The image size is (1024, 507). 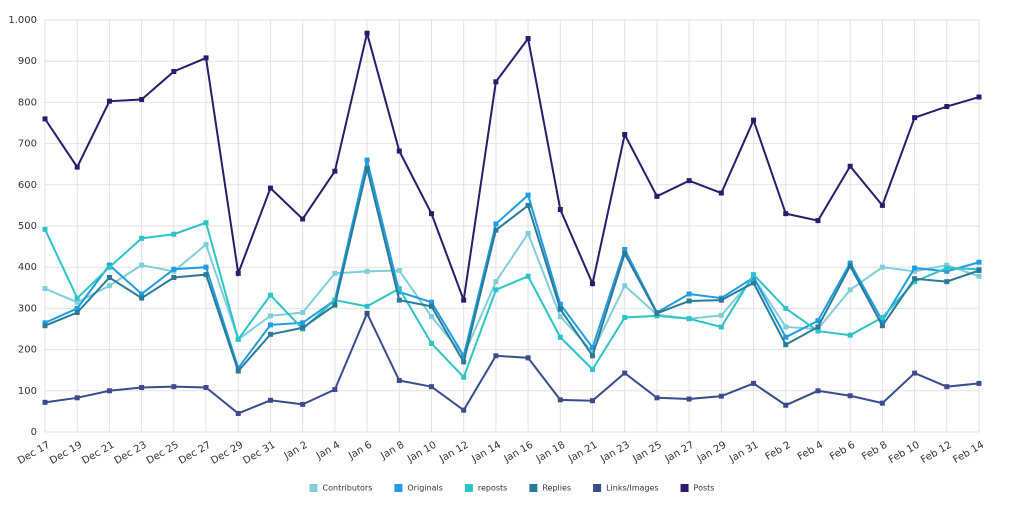 What do you see at coordinates (27, 350) in the screenshot?
I see `y-tick-label: 200` at bounding box center [27, 350].